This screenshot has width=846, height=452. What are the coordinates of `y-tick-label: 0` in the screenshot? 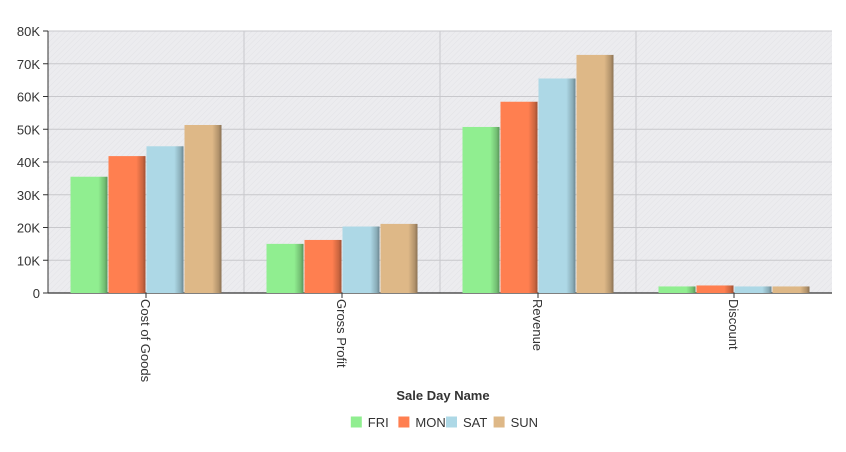 It's located at (36, 293).